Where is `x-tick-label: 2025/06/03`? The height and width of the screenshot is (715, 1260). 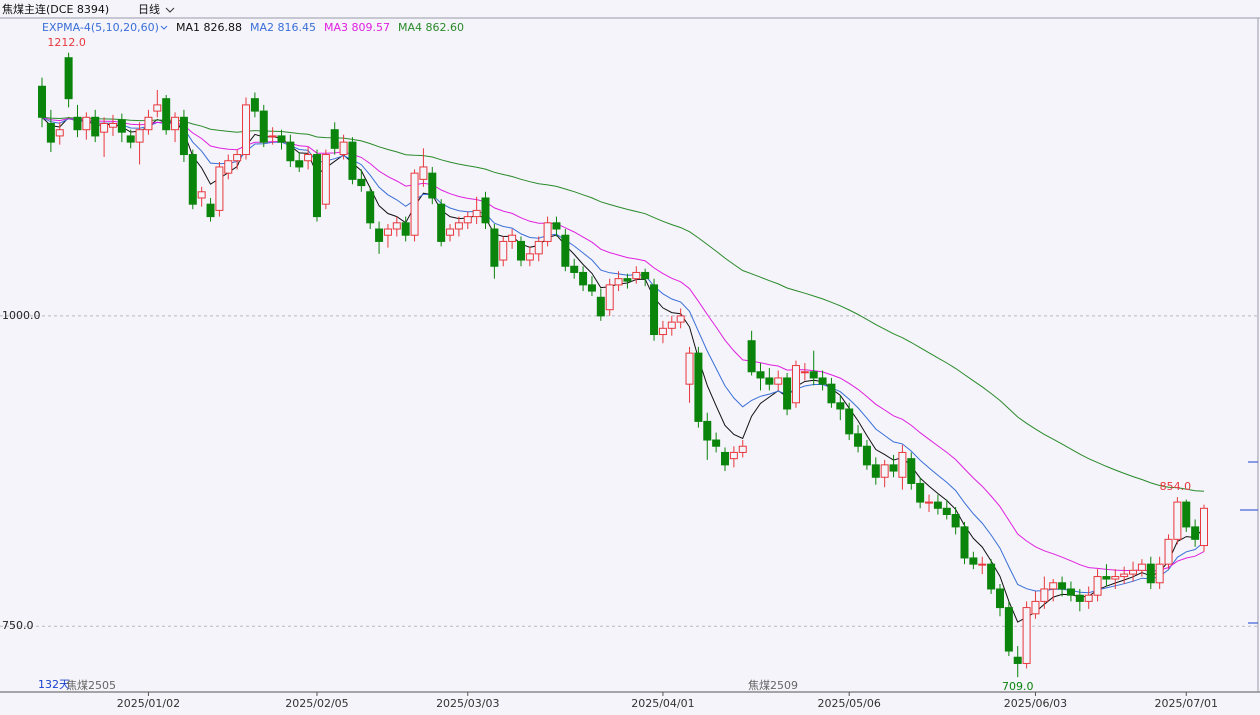 x-tick-label: 2025/06/03 is located at coordinates (1035, 703).